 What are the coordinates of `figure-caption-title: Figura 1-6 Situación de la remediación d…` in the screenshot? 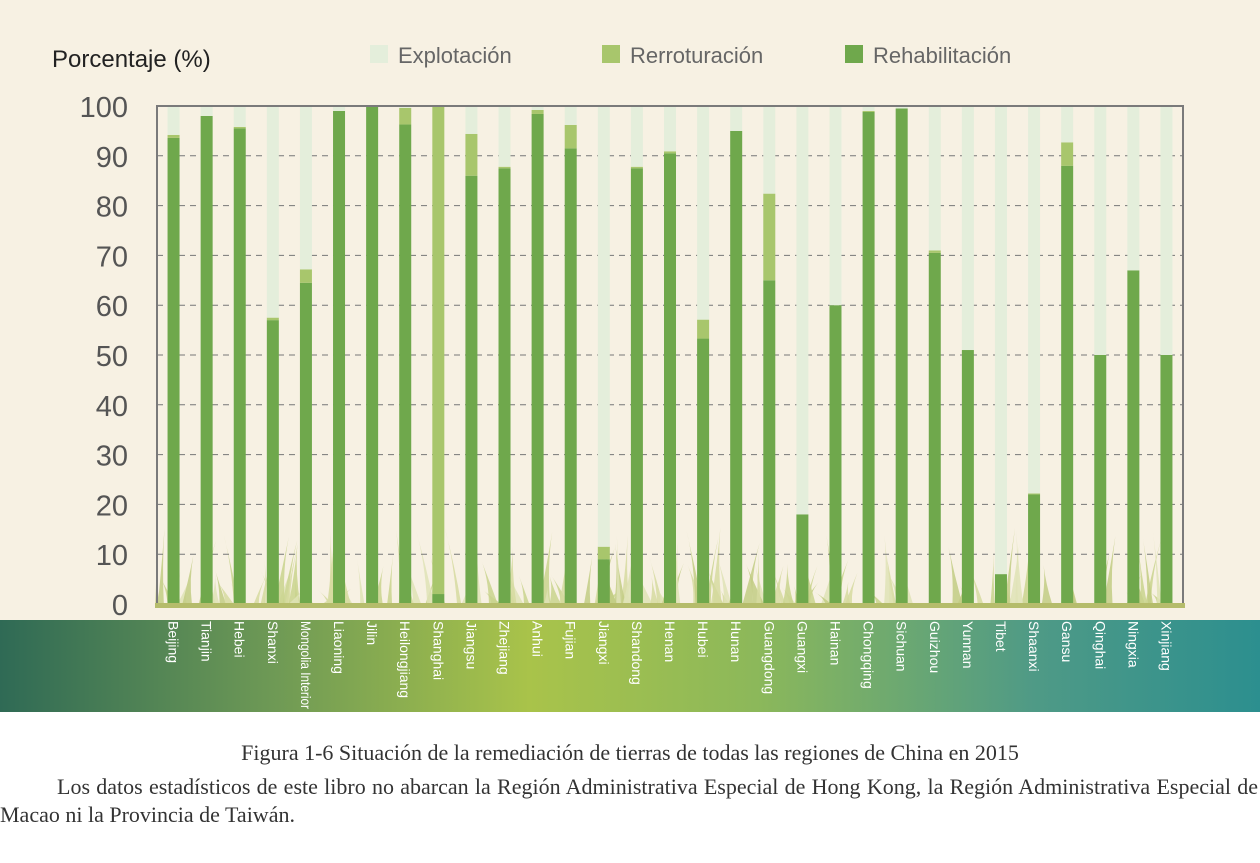 It's located at (630, 752).